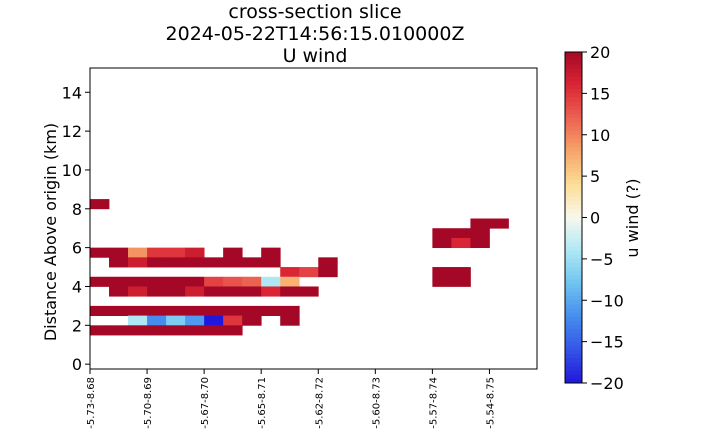  What do you see at coordinates (600, 93) in the screenshot?
I see `colorbar-tick-label: 15` at bounding box center [600, 93].